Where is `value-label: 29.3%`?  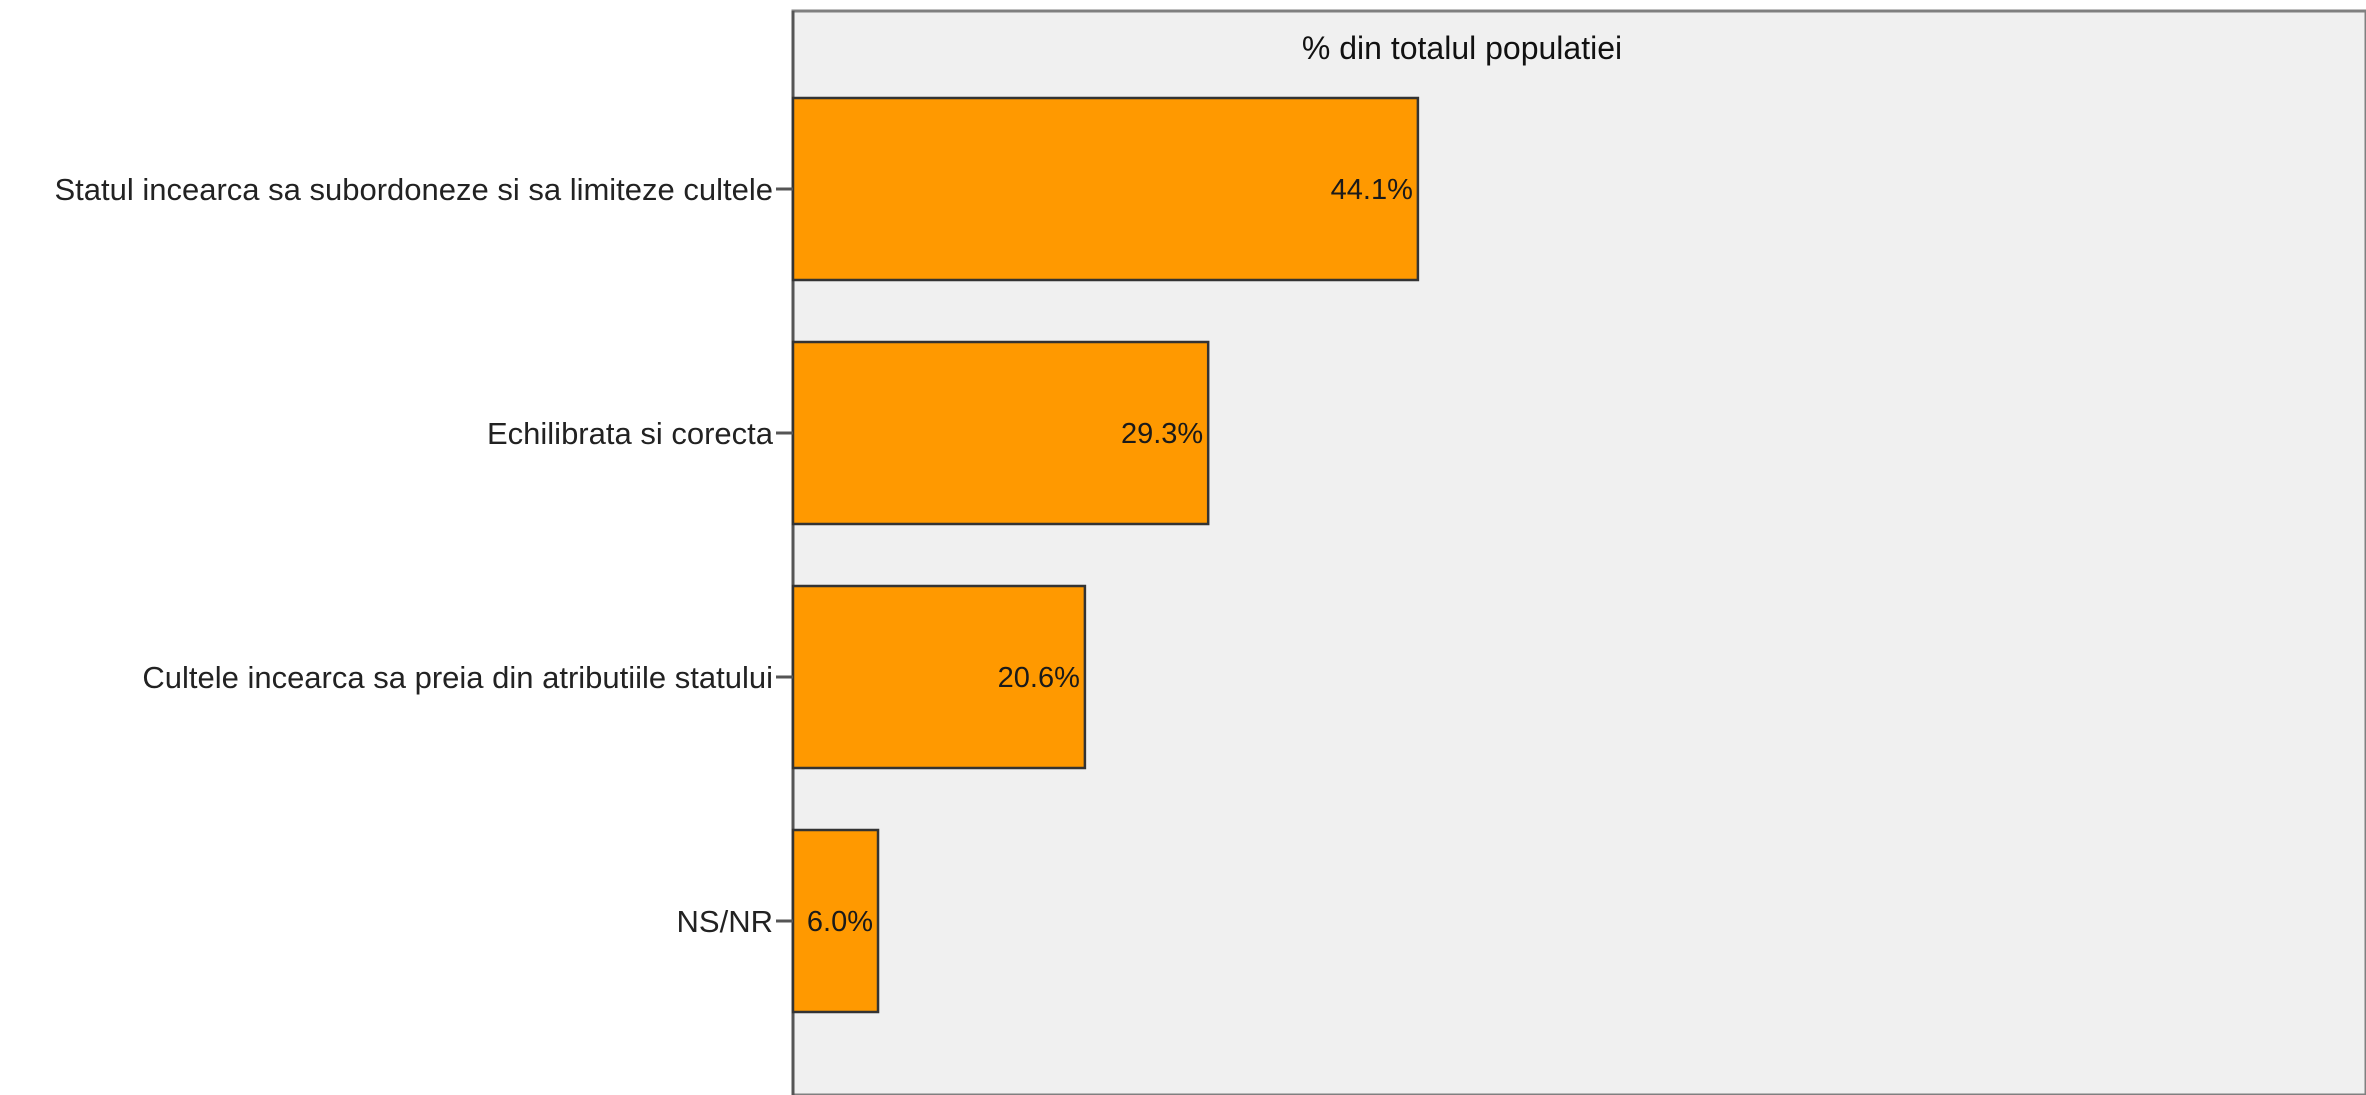 value-label: 29.3% is located at coordinates (1162, 434).